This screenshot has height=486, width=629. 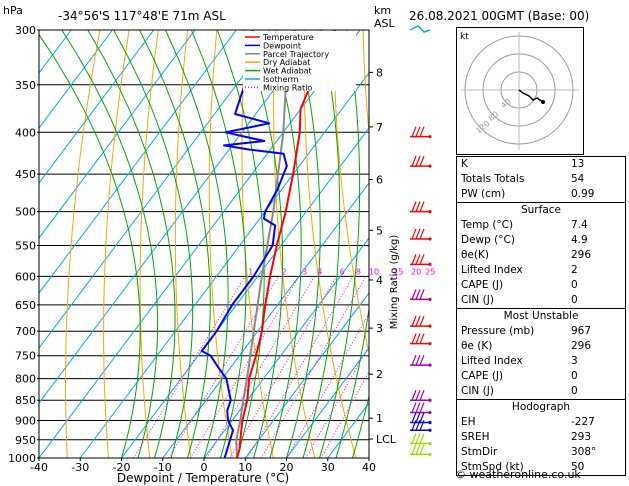 What do you see at coordinates (541, 179) in the screenshot?
I see `totals-row: Totals Totals 54` at bounding box center [541, 179].